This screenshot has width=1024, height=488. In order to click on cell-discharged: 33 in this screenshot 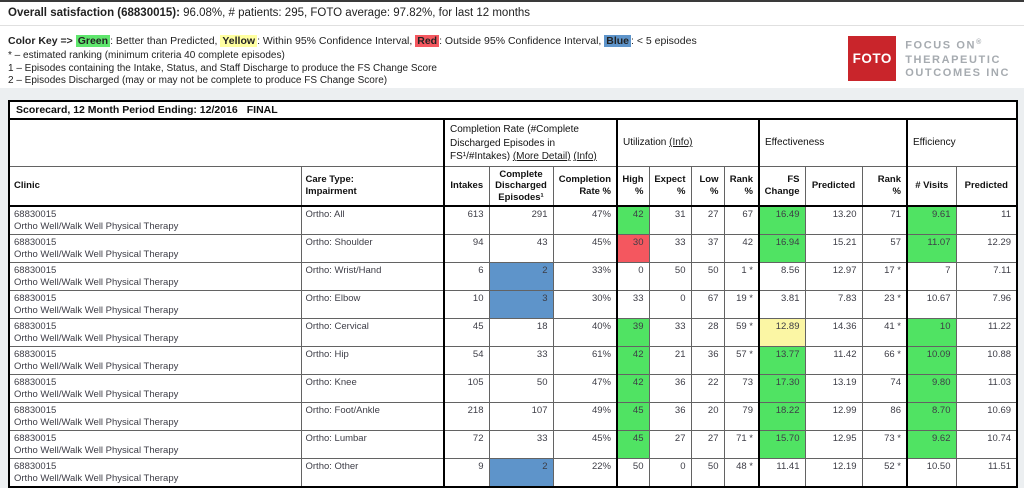, I will do `click(521, 444)`.